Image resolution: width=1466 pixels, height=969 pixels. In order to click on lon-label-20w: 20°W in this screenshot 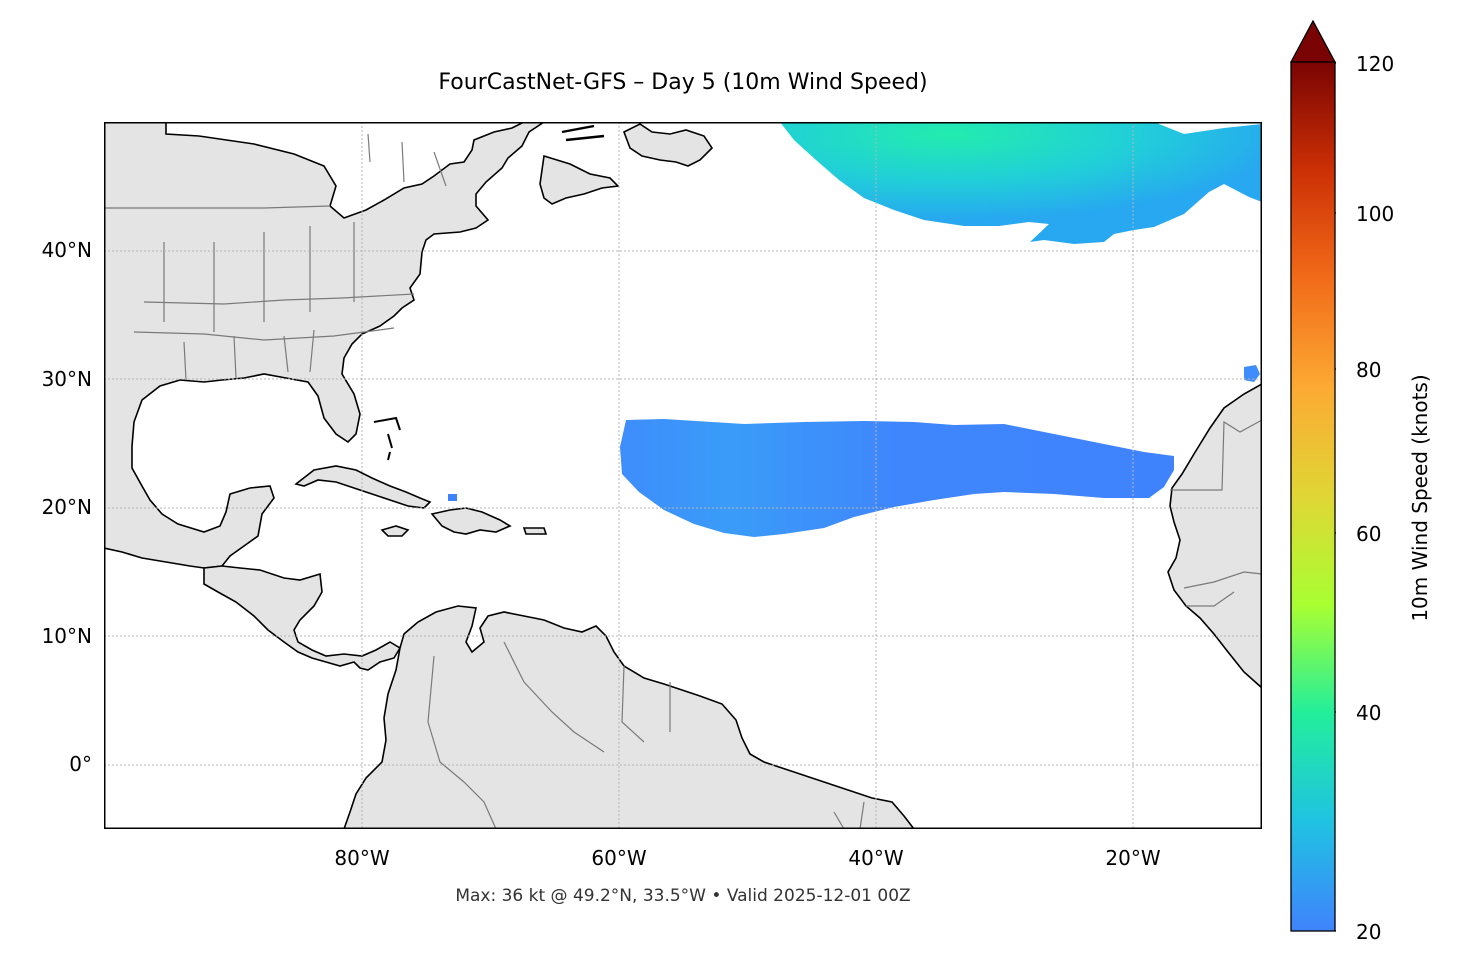, I will do `click(1133, 858)`.